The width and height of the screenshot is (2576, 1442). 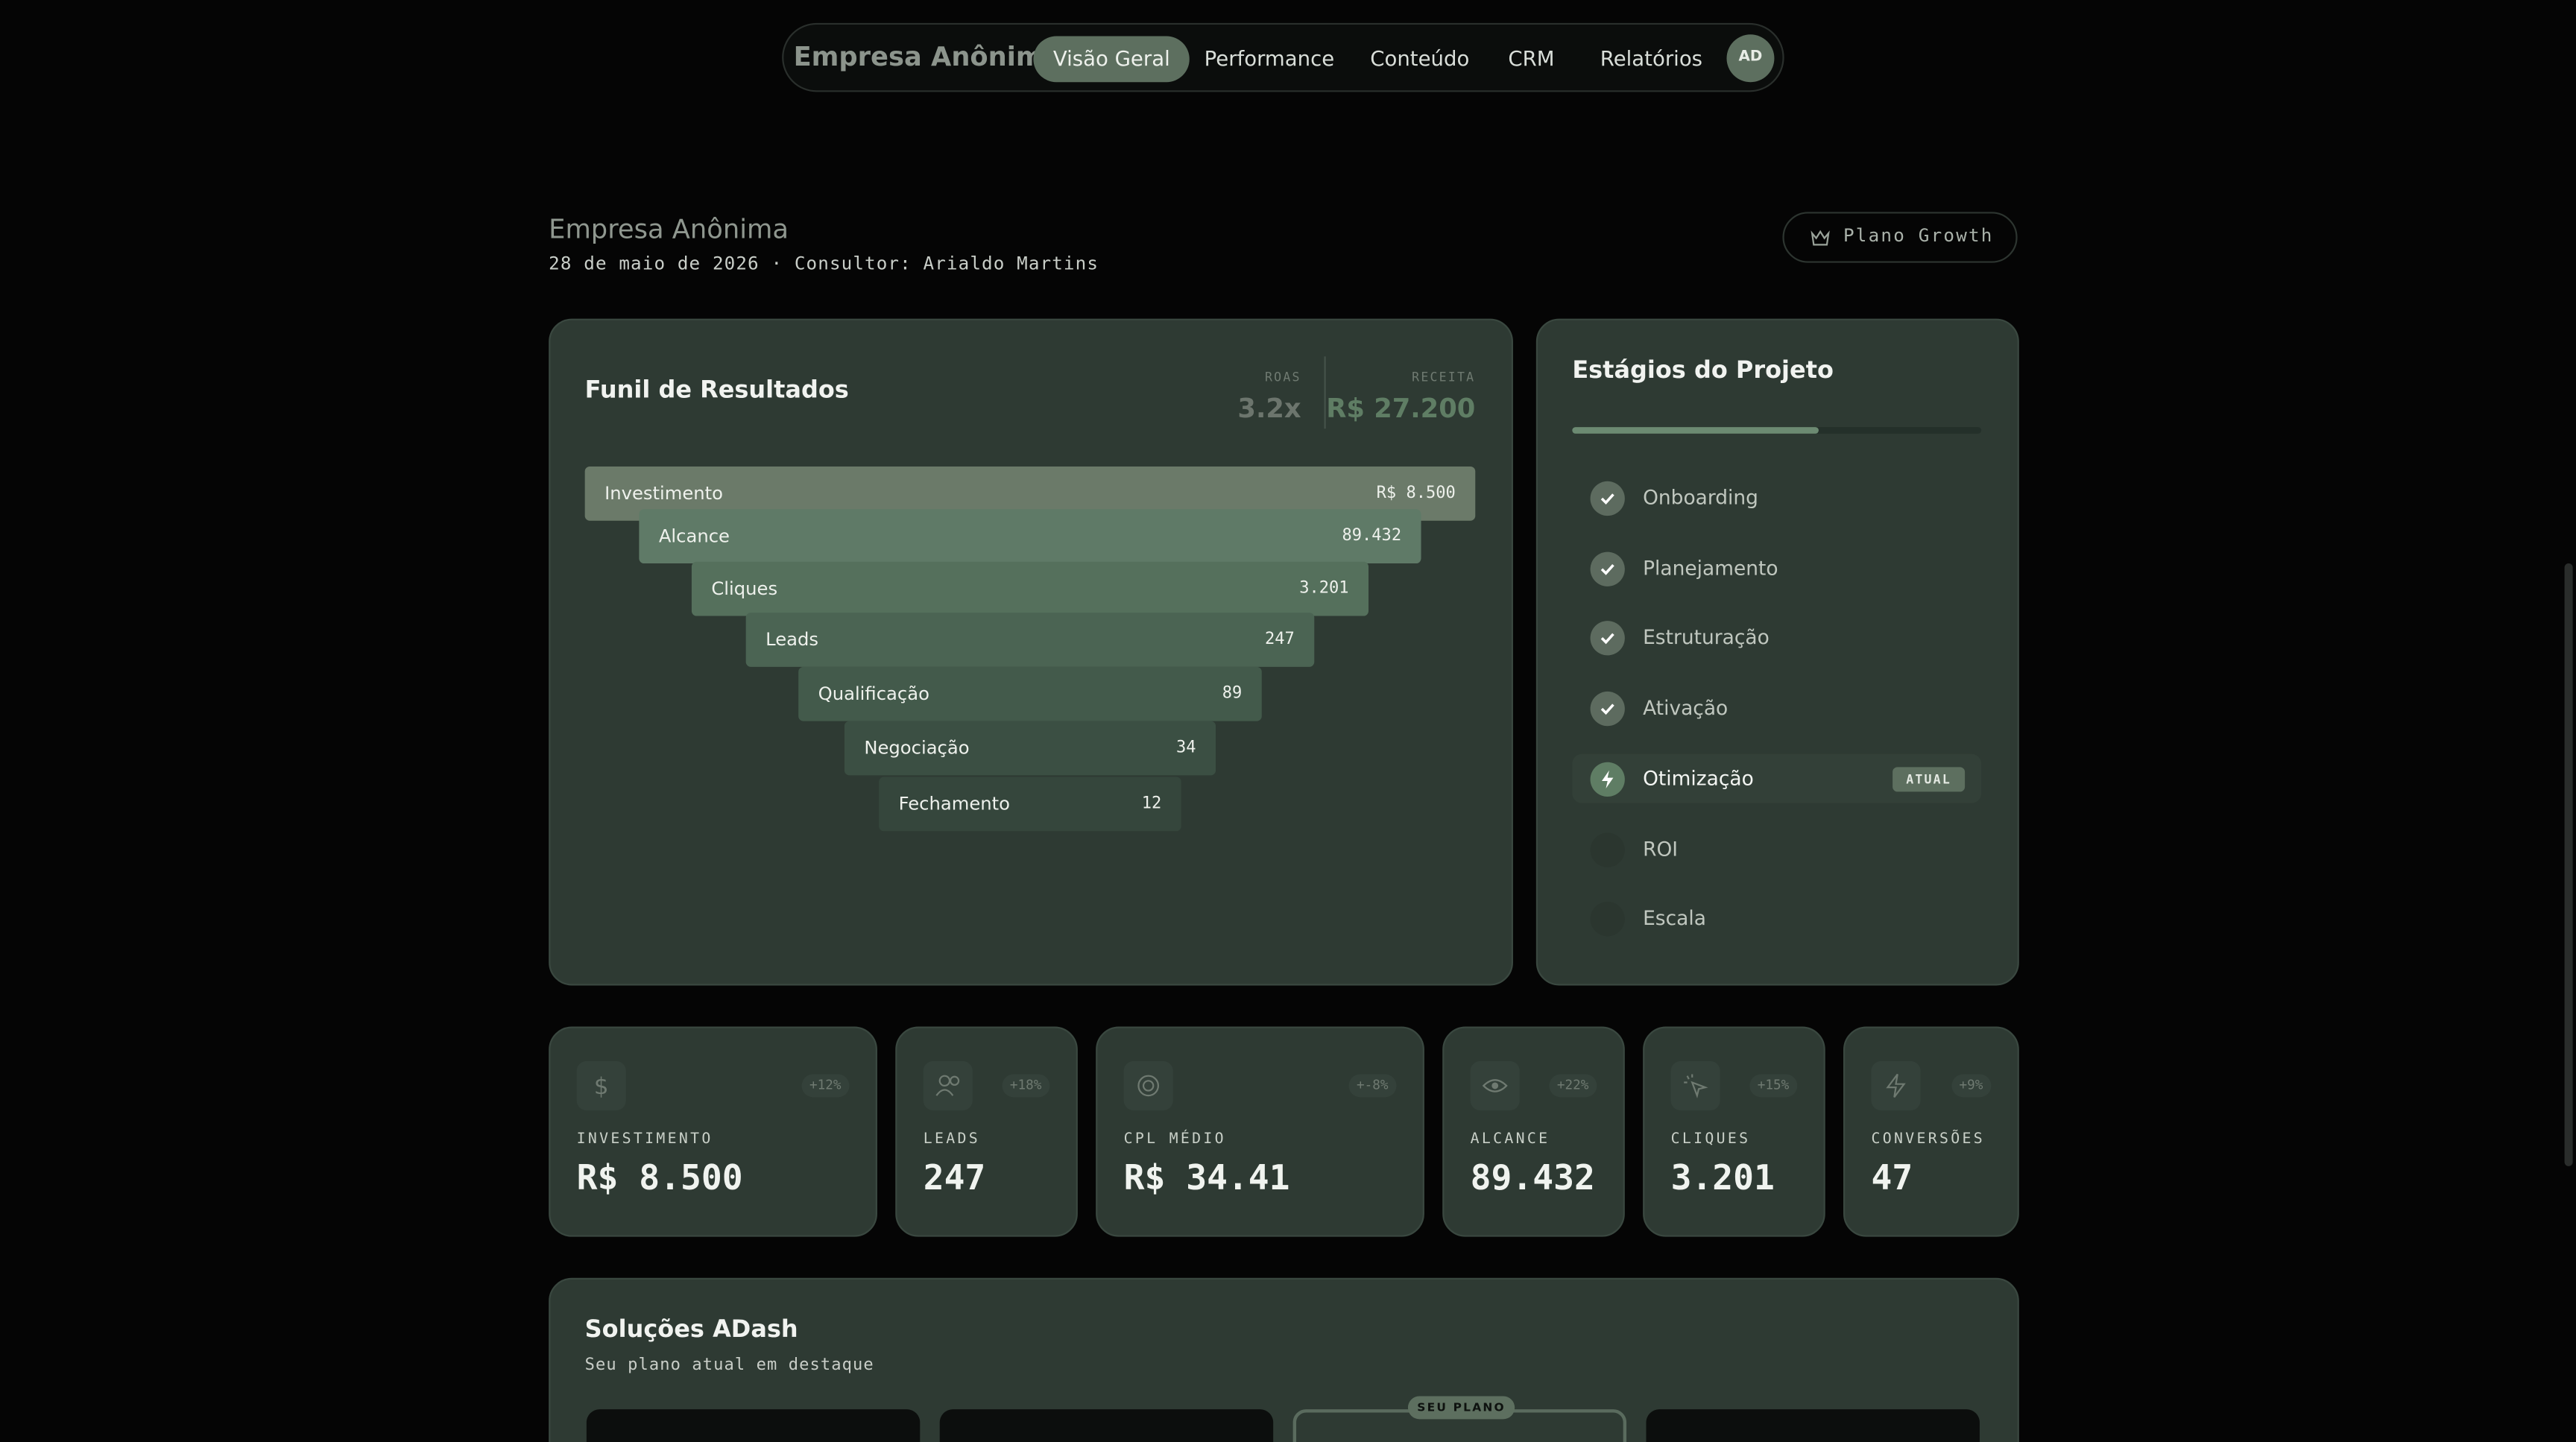 What do you see at coordinates (2569, 865) in the screenshot?
I see `scrollbar` at bounding box center [2569, 865].